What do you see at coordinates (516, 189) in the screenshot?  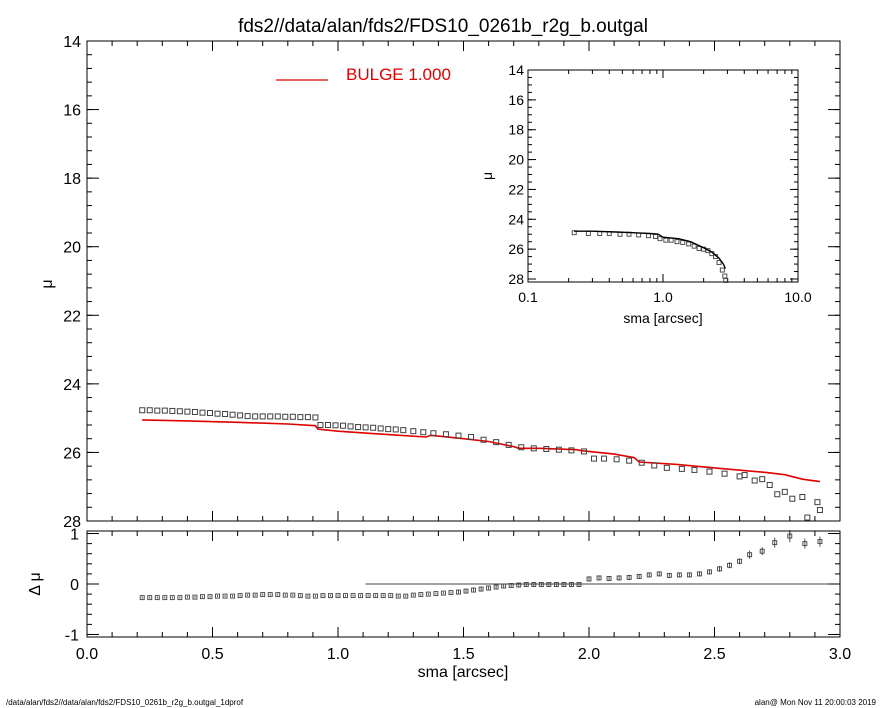 I see `inset-ytick-label: 22` at bounding box center [516, 189].